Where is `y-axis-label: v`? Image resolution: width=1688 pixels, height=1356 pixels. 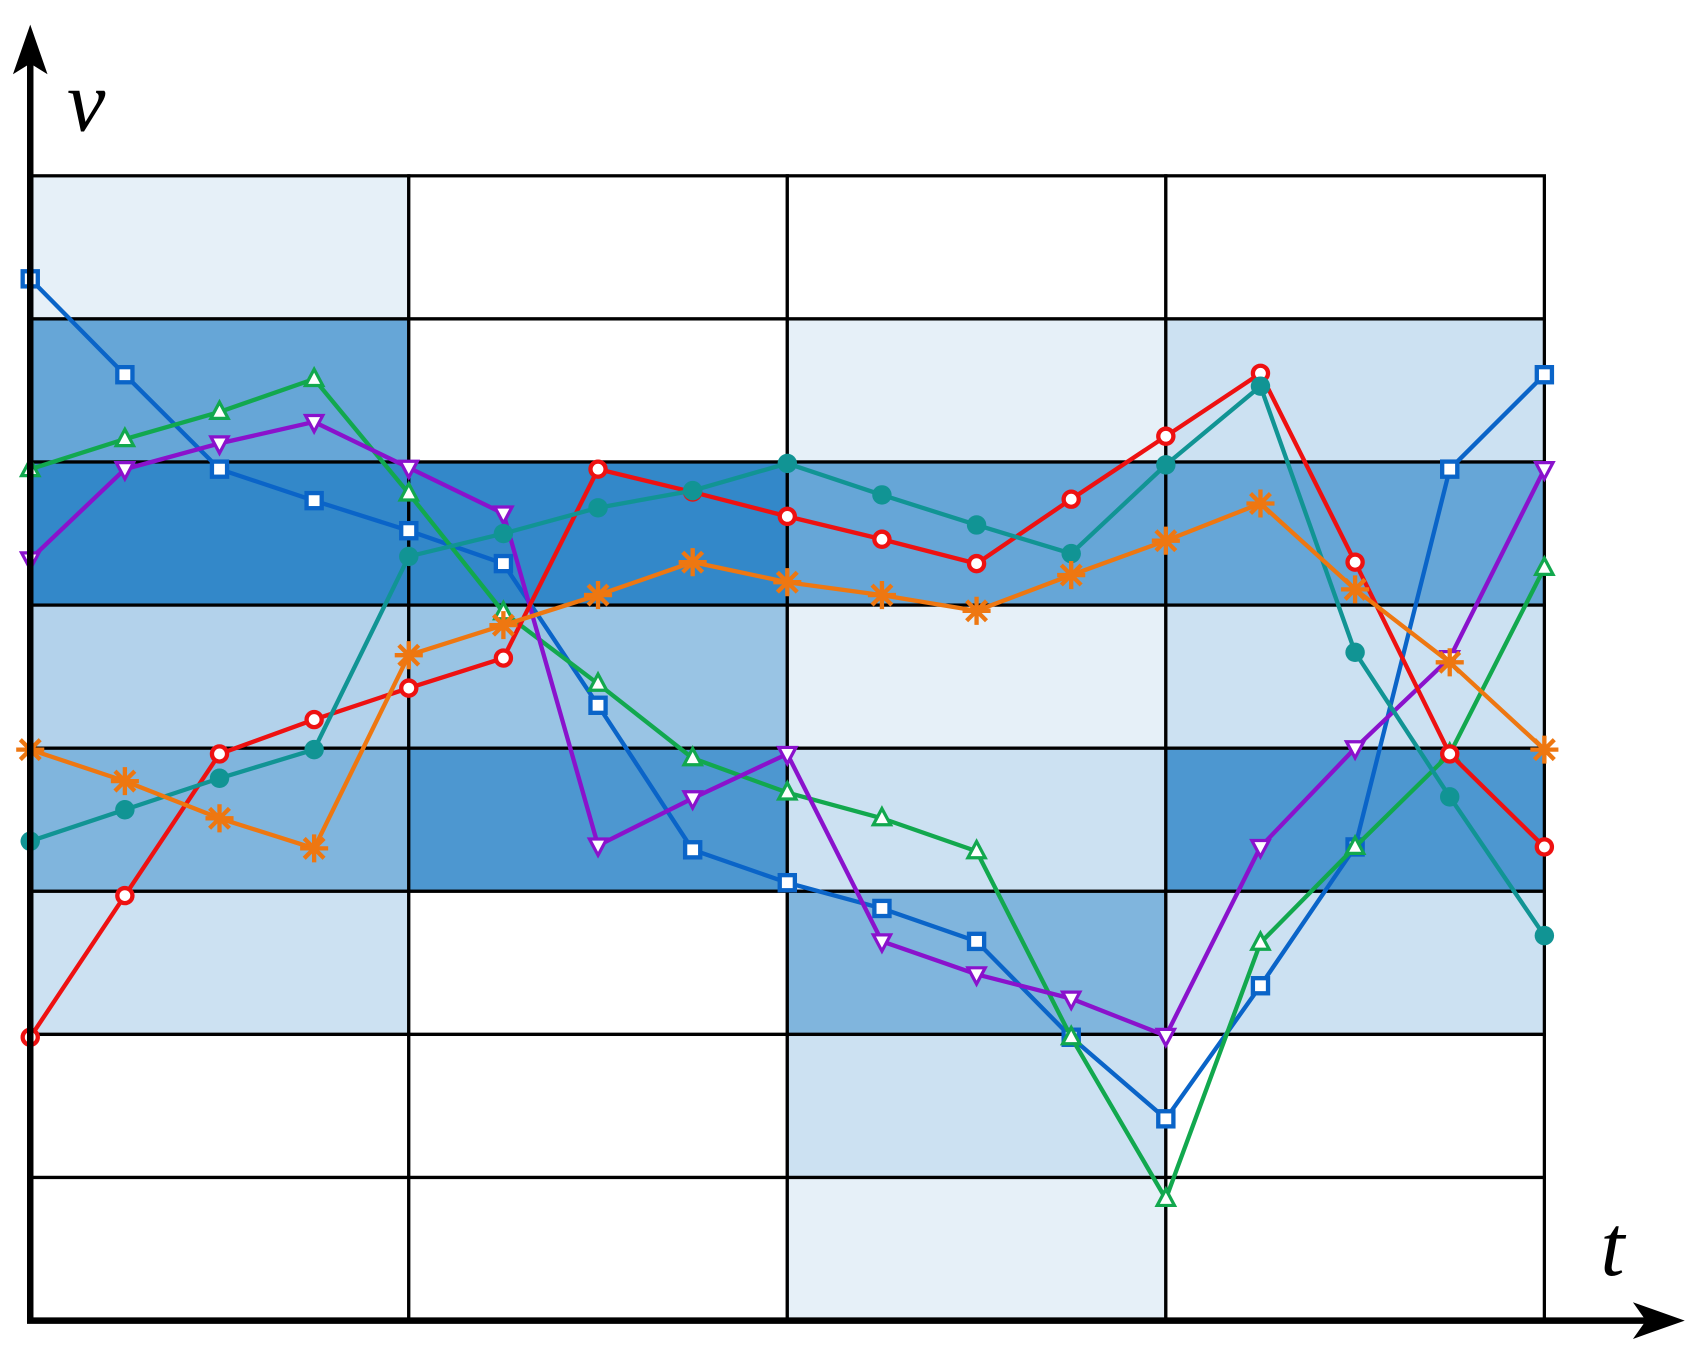
y-axis-label: v is located at coordinates (86, 101).